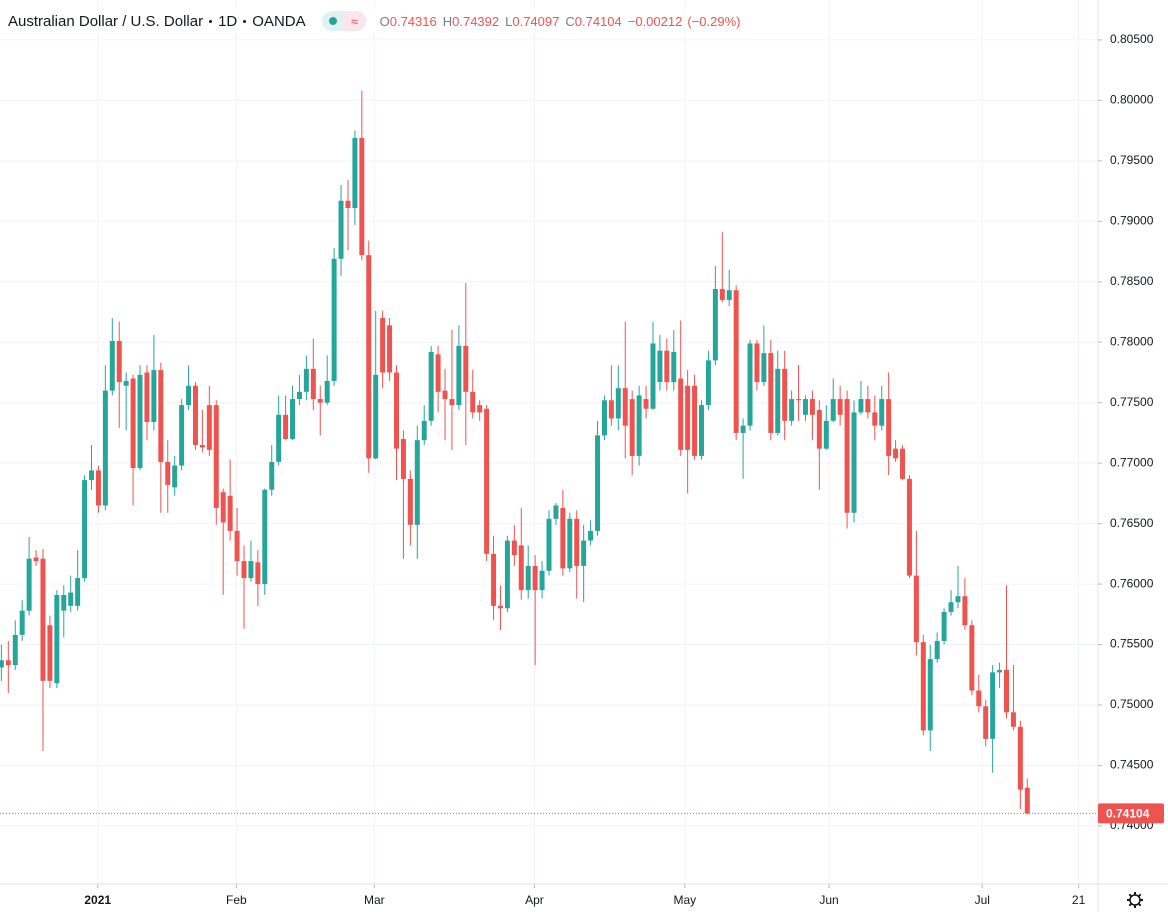  Describe the element at coordinates (1132, 704) in the screenshot. I see `y-tick-label: 0.75000` at that location.